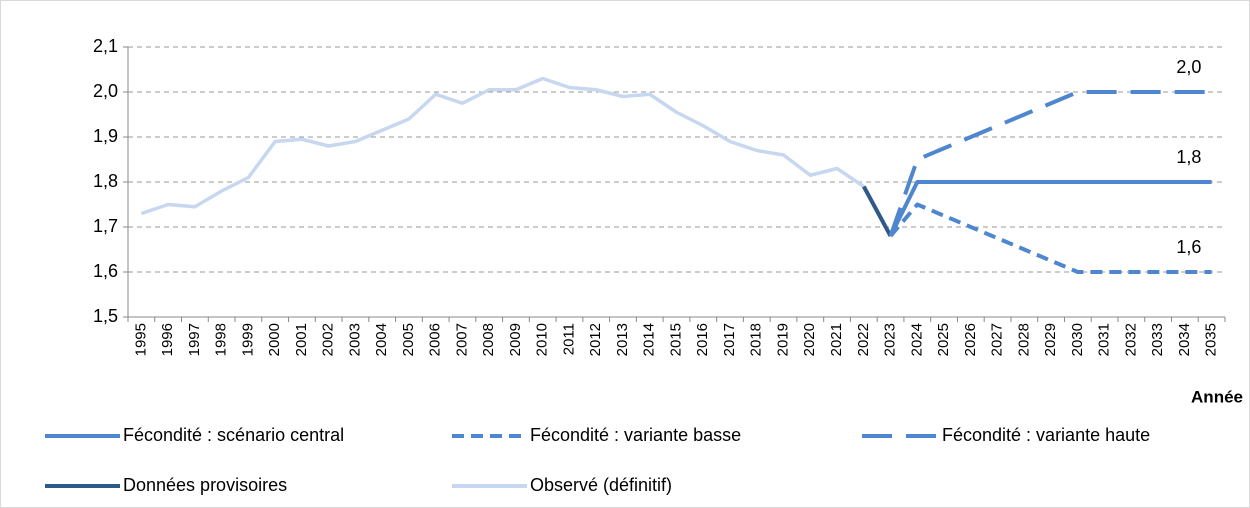 This screenshot has width=1250, height=508. Describe the element at coordinates (461, 339) in the screenshot. I see `x-tick-label: 2007` at that location.